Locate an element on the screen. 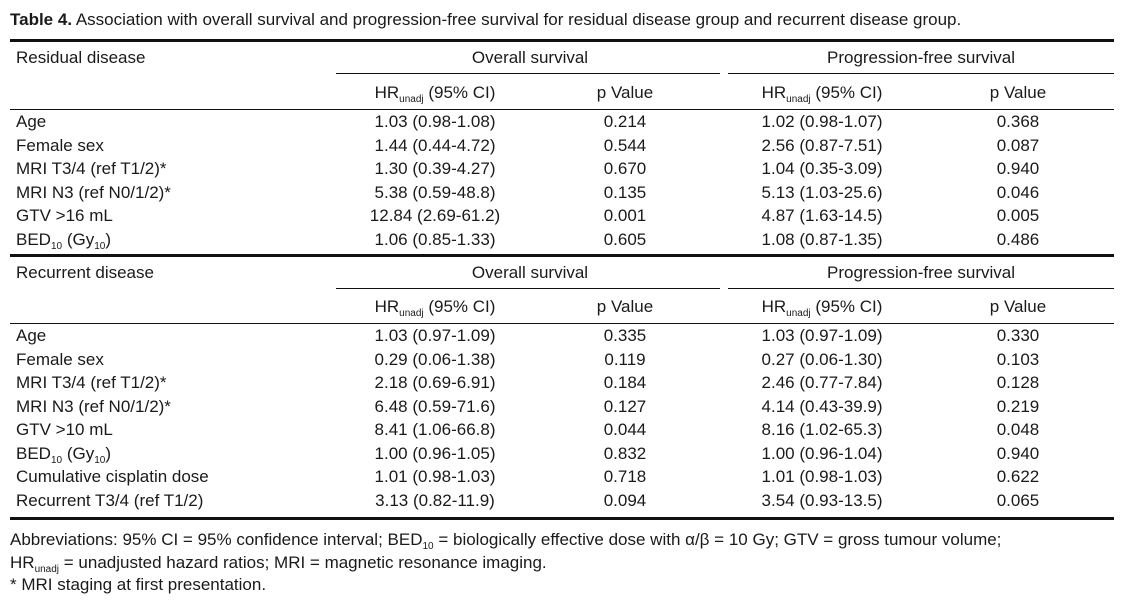 The width and height of the screenshot is (1125, 610). os-hr-value: 1.30 (0.39-4.27) is located at coordinates (435, 168).